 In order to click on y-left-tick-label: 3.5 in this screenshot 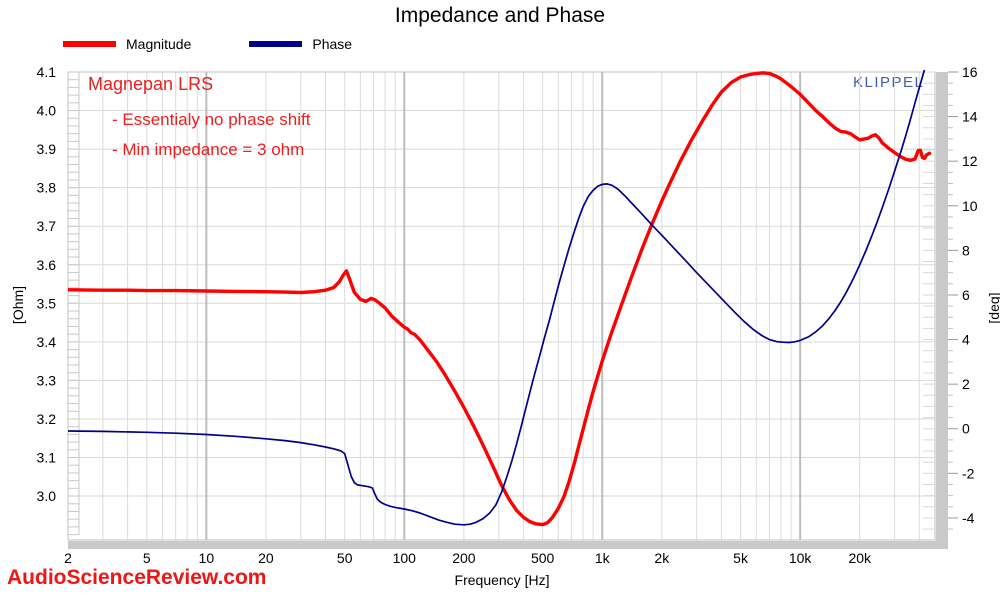, I will do `click(47, 303)`.